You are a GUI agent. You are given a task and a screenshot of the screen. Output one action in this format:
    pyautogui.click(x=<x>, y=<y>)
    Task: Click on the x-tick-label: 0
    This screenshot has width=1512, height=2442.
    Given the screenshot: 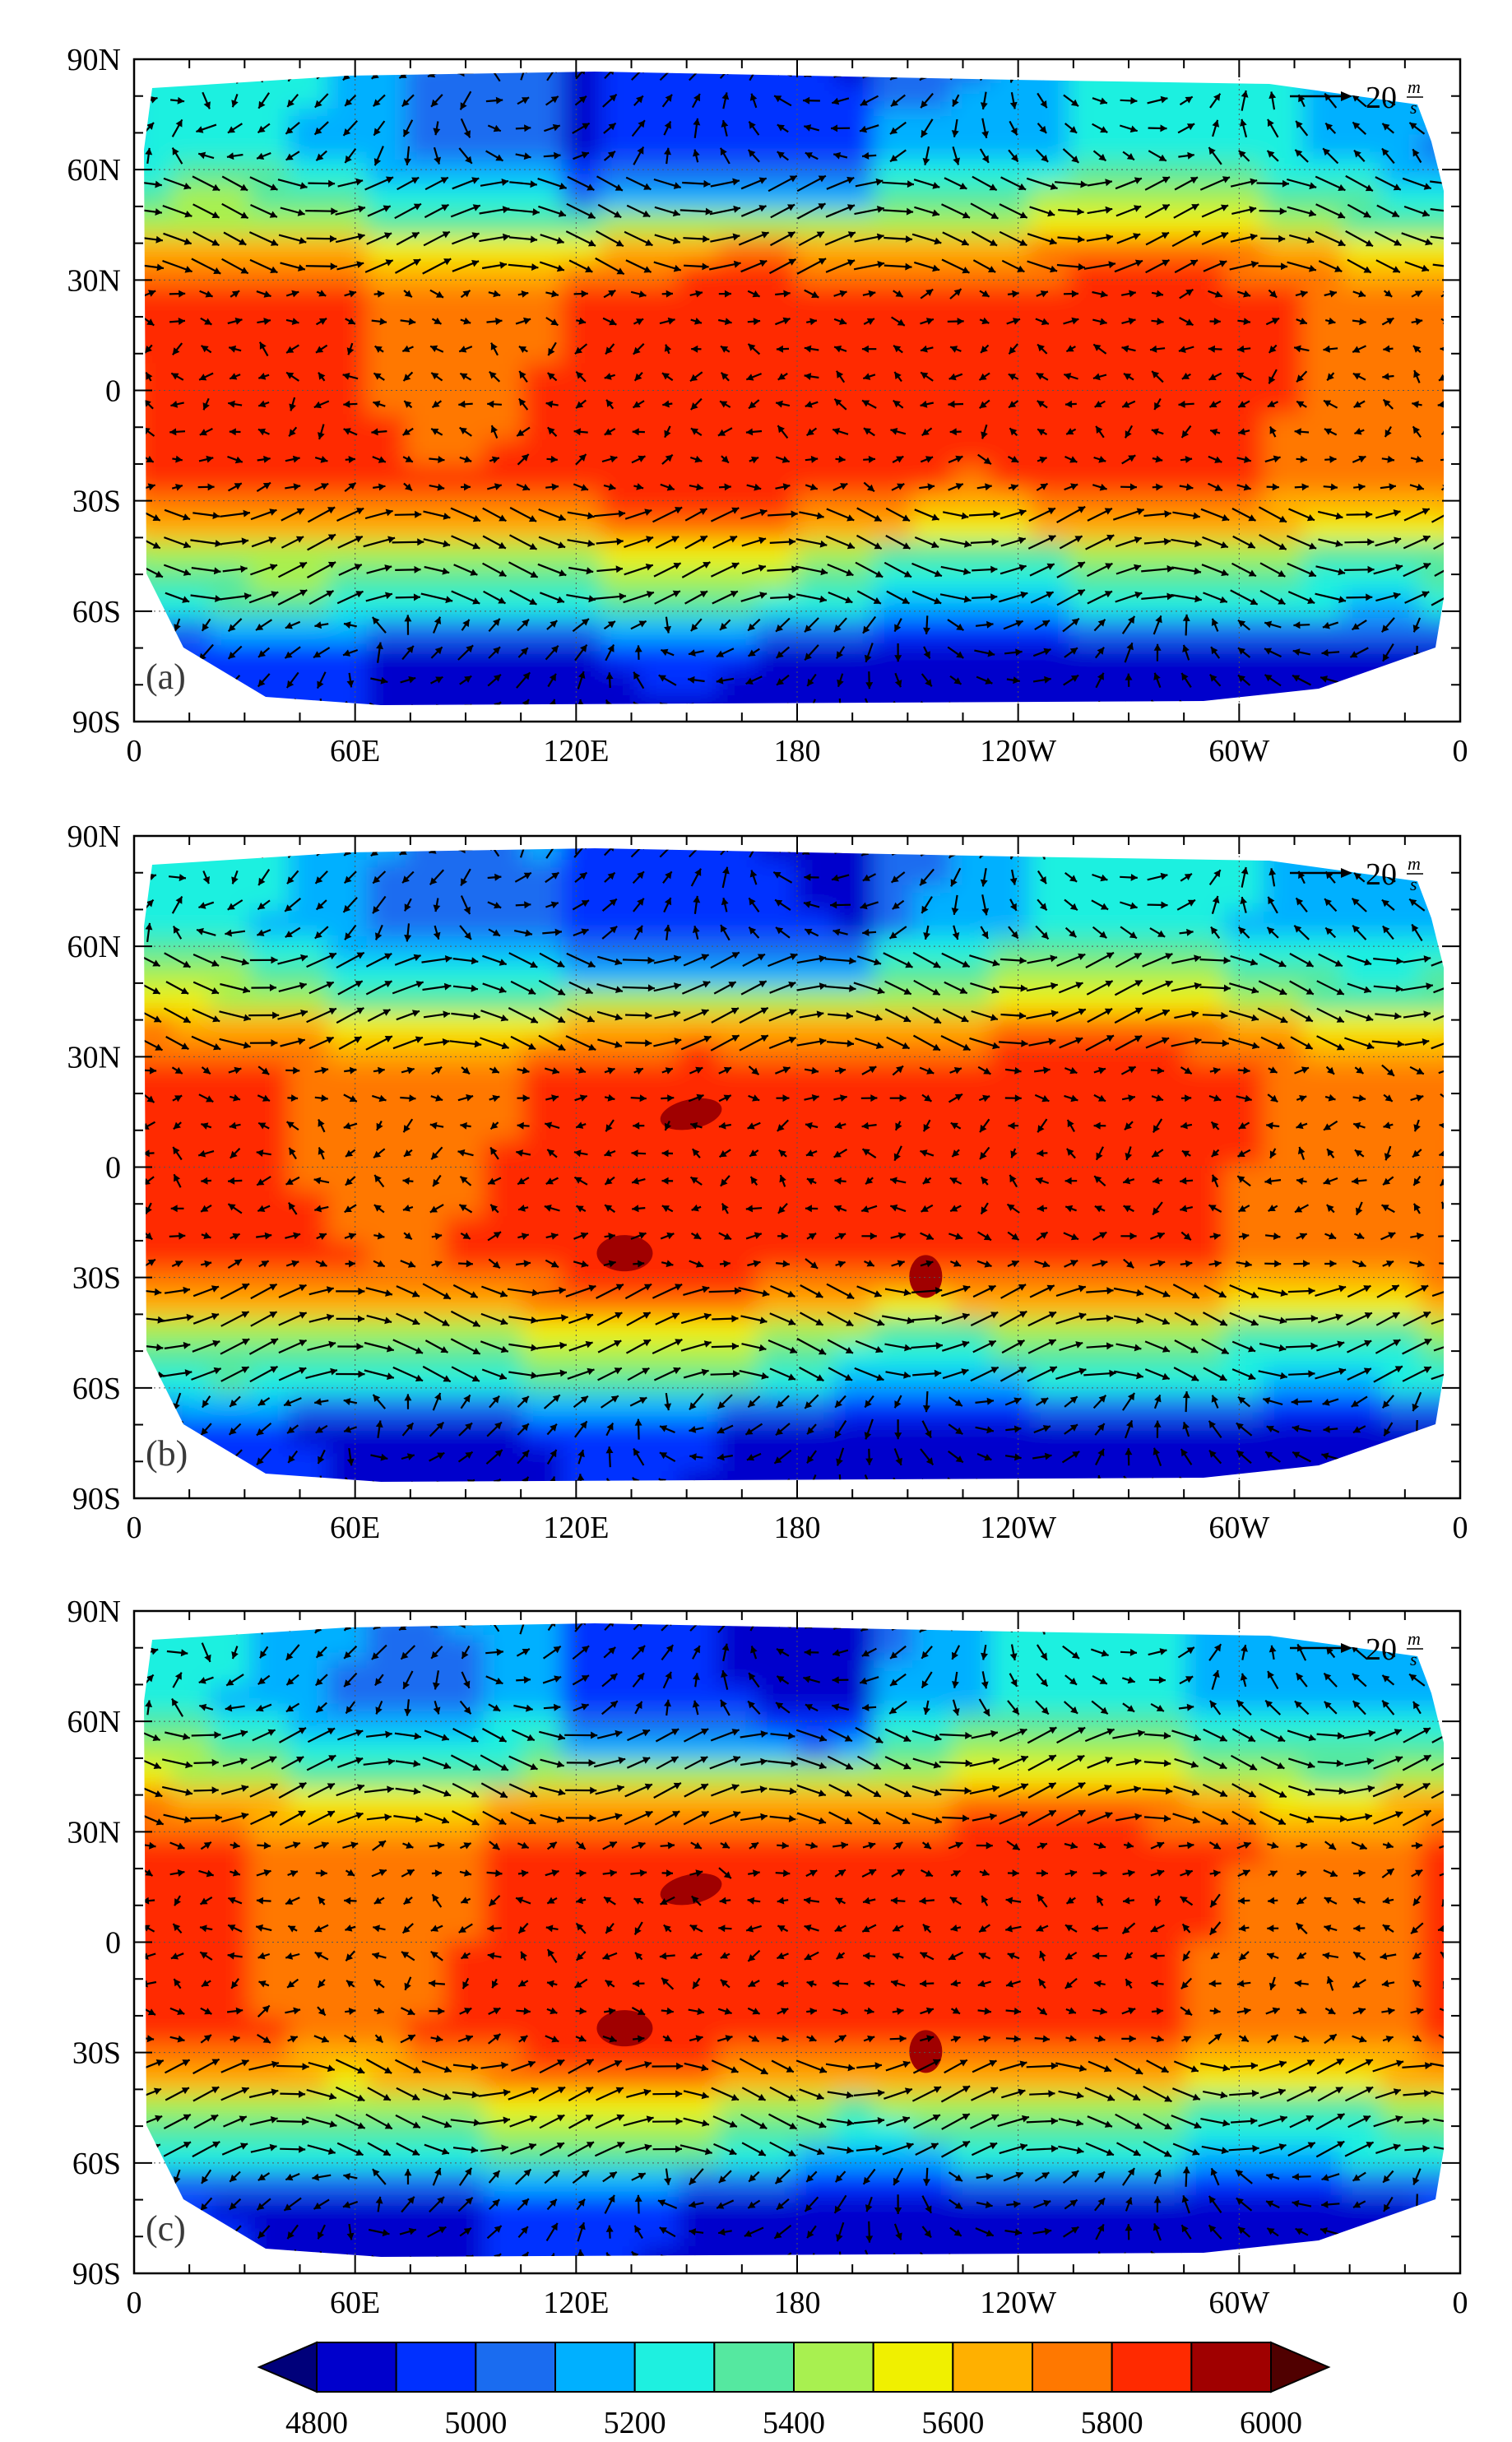 What is the action you would take?
    pyautogui.click(x=1460, y=751)
    